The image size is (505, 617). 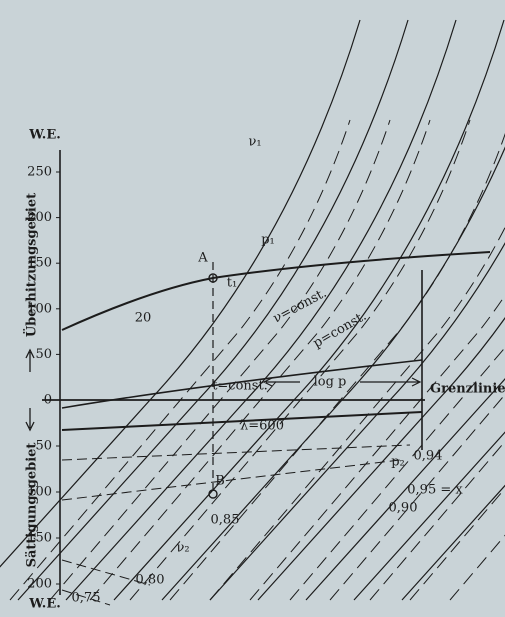 I want to click on label: log p, so click(x=330, y=382).